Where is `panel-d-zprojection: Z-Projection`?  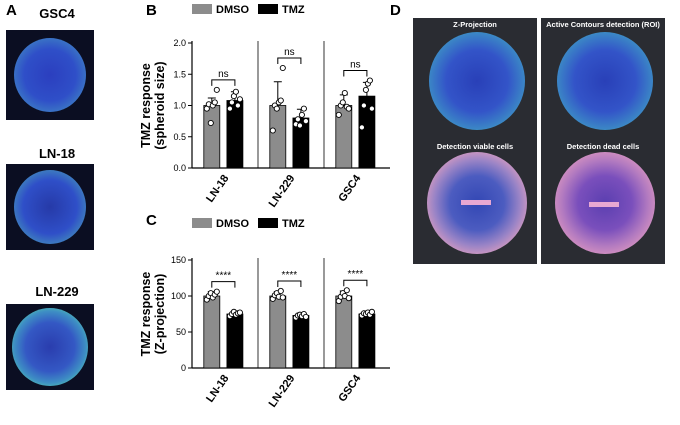 panel-d-zprojection: Z-Projection is located at coordinates (475, 80).